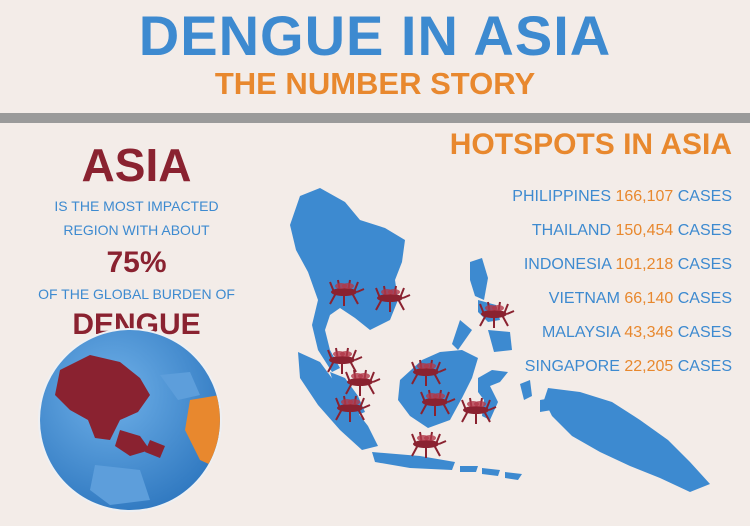 The width and height of the screenshot is (750, 526). I want to click on hotspot-country: INDONESIA, so click(567, 264).